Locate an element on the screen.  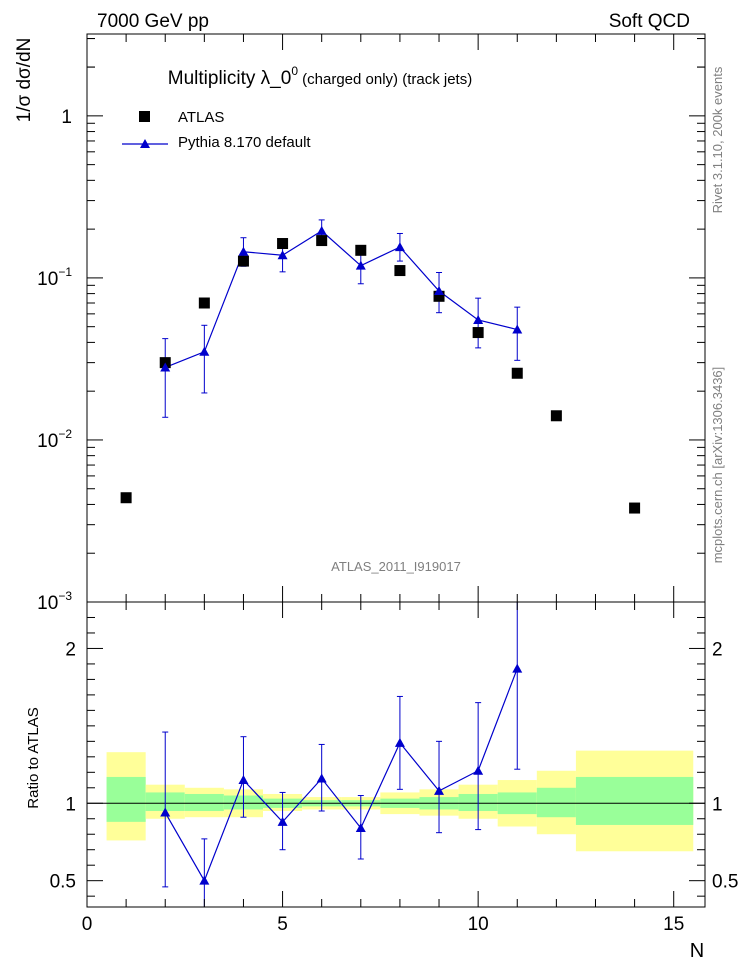
ratio-y-tick-label: 1 is located at coordinates (70, 804).